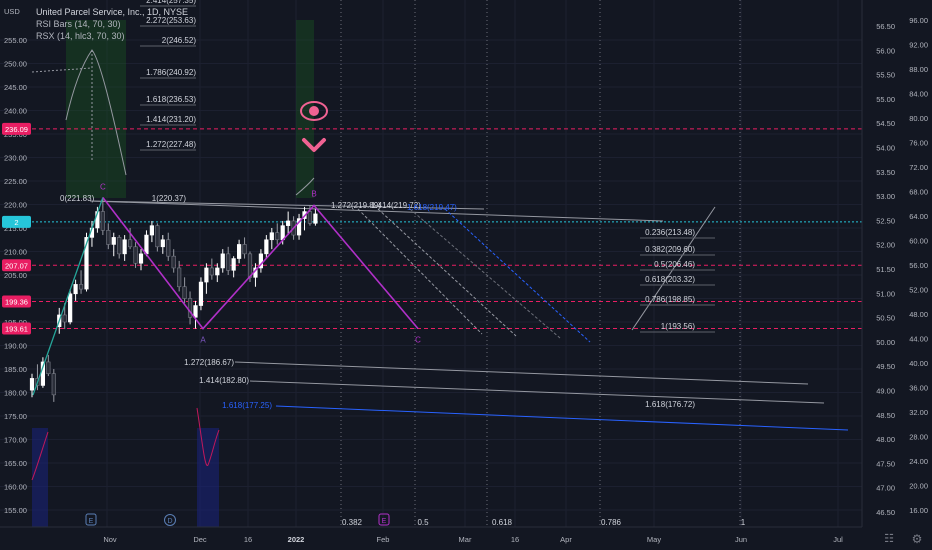 The image size is (932, 550). I want to click on right-axis-1-tick: 49.50, so click(885, 366).